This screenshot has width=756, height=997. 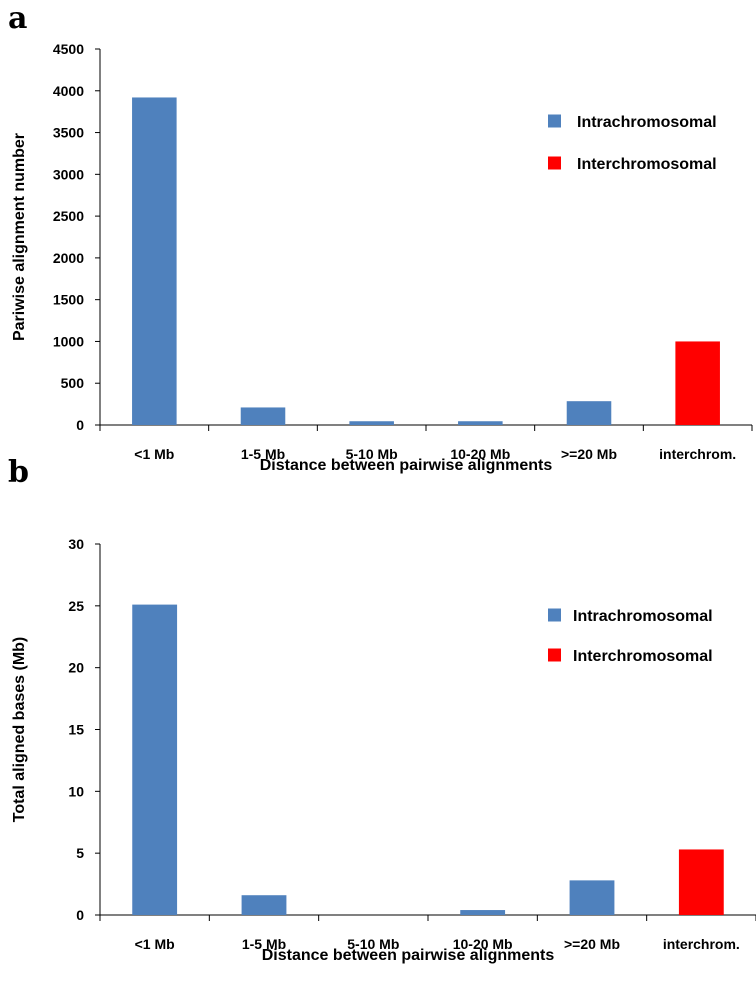 I want to click on y-tick-label: 1000, so click(x=68, y=341).